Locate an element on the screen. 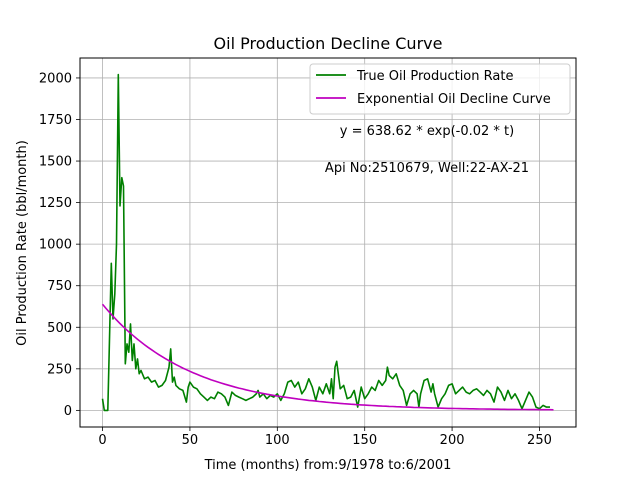  equation-annotation: y = 638.62 * exp(-0.02 * t) is located at coordinates (427, 131).